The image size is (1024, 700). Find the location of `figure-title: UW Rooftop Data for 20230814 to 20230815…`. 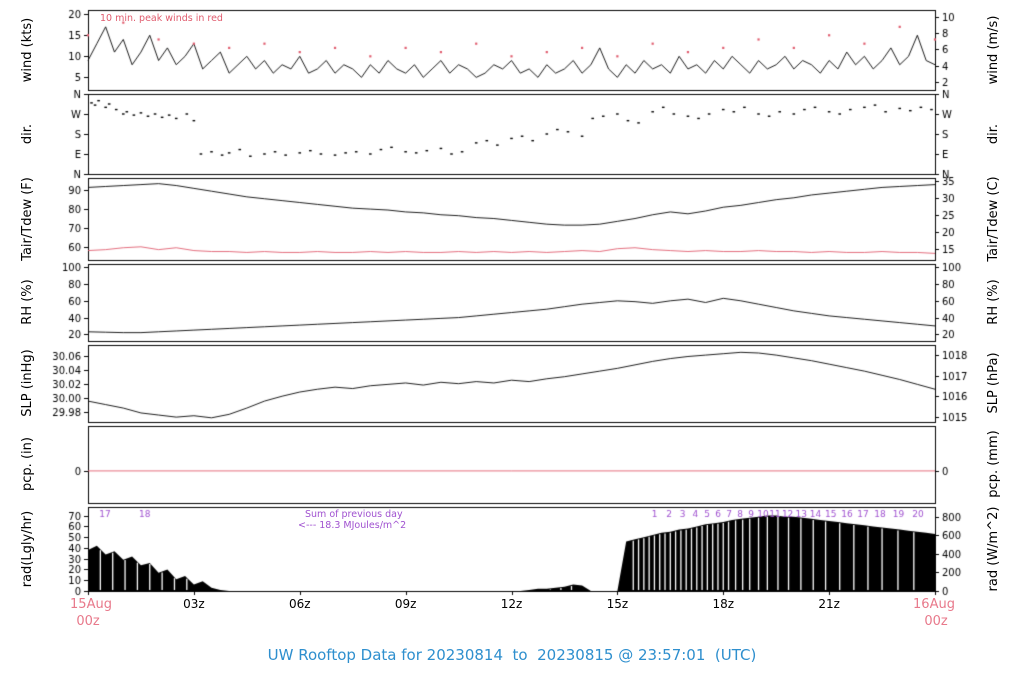

figure-title: UW Rooftop Data for 20230814 to 20230815… is located at coordinates (512, 655).